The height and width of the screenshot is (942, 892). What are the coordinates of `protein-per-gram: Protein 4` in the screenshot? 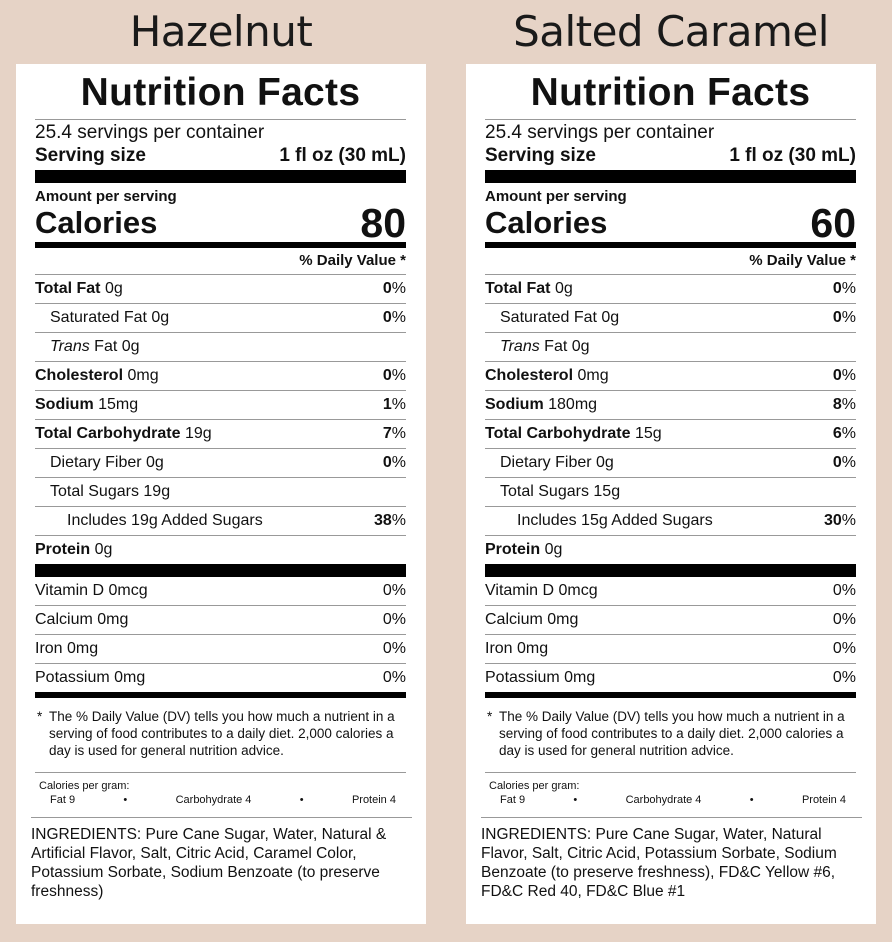 It's located at (373, 800).